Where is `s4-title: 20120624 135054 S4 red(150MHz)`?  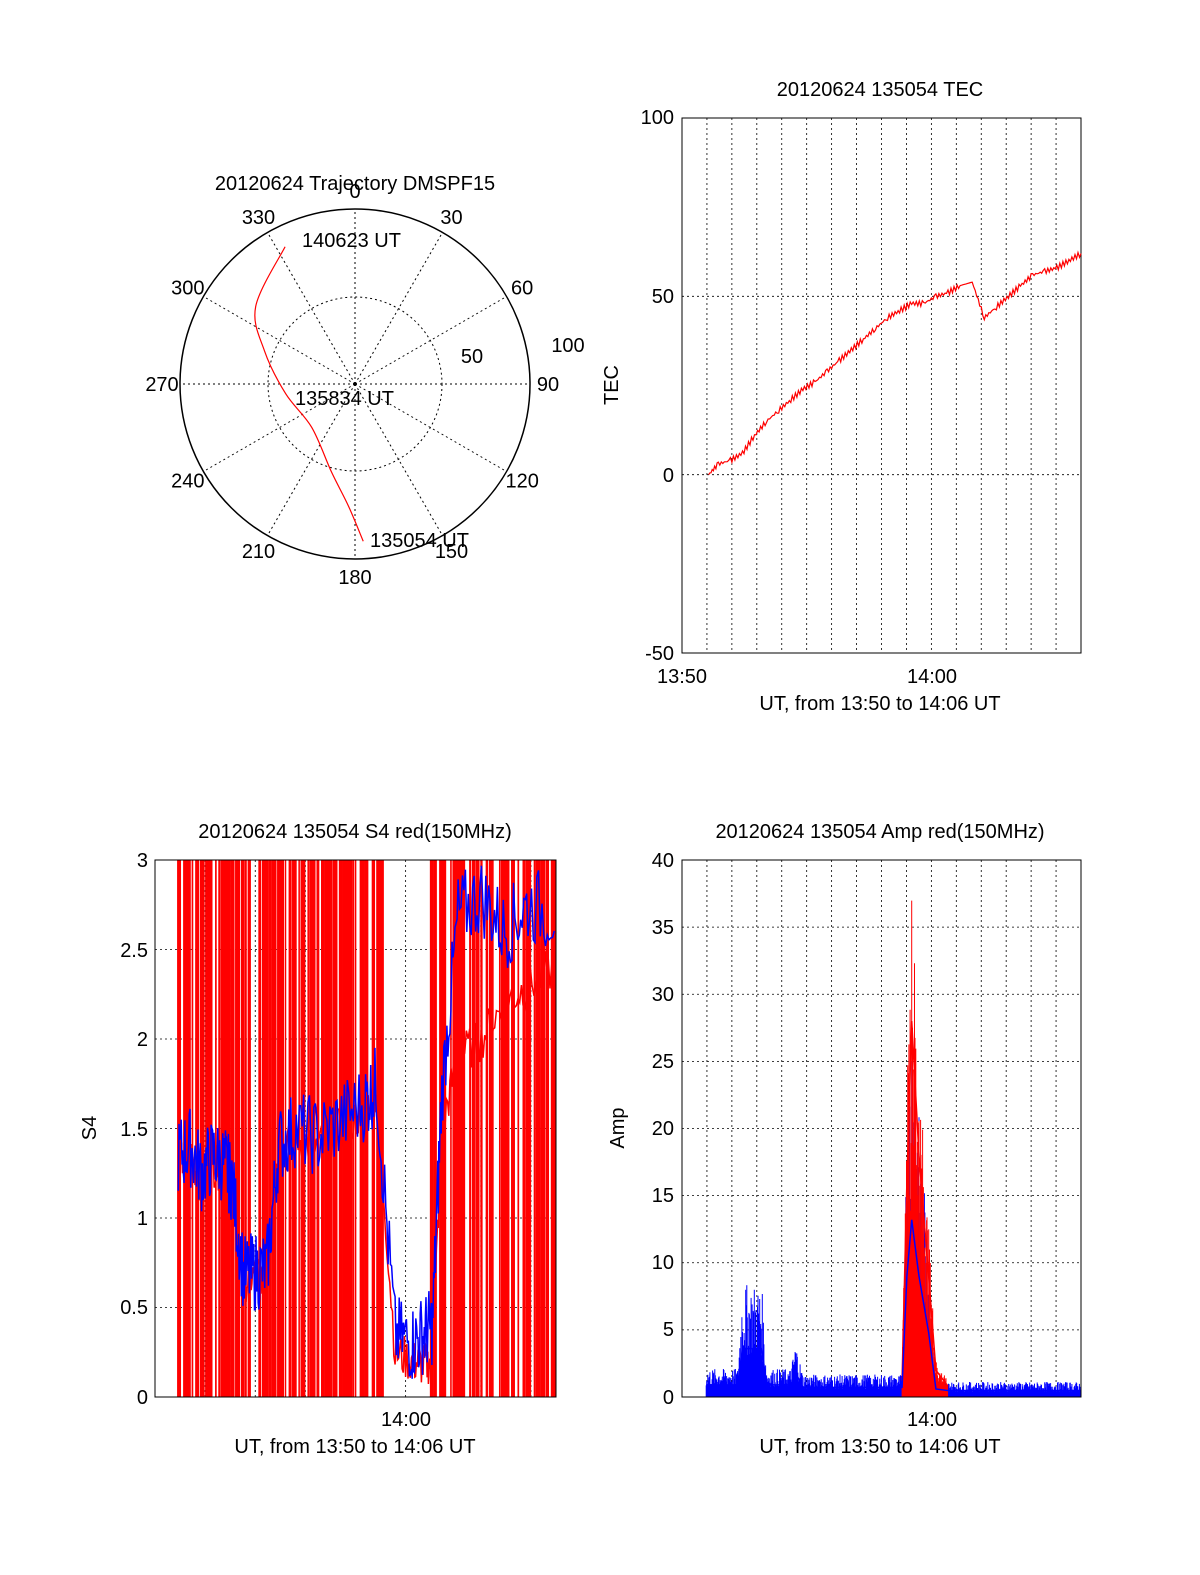 s4-title: 20120624 135054 S4 red(150MHz) is located at coordinates (355, 832).